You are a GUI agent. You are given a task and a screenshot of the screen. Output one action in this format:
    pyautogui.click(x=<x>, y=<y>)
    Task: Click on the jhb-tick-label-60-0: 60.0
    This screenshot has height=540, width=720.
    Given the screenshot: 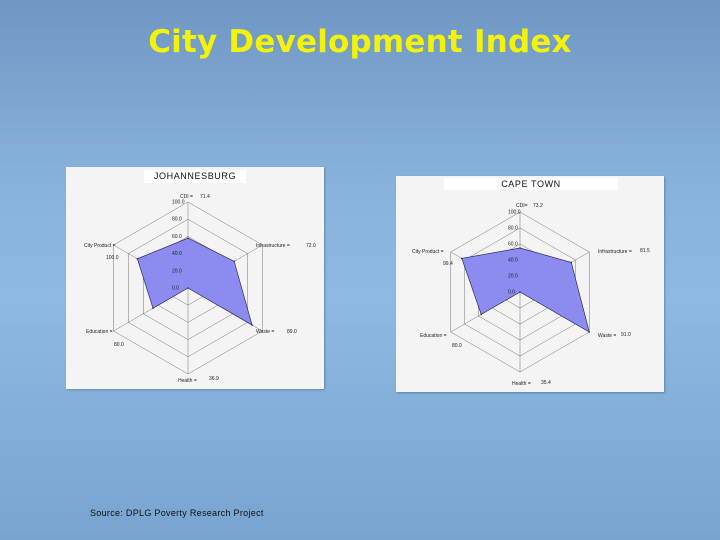 What is the action you would take?
    pyautogui.click(x=177, y=237)
    